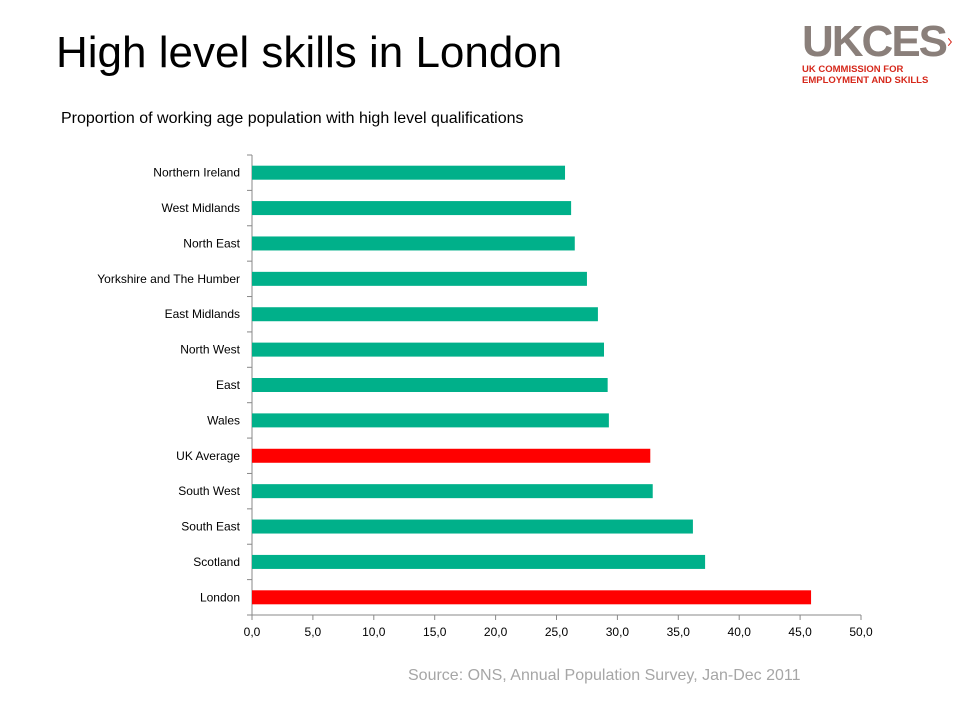 Image resolution: width=960 pixels, height=720 pixels. What do you see at coordinates (865, 80) in the screenshot?
I see `logo-line-2: EMPLOYMENT AND SKILLS` at bounding box center [865, 80].